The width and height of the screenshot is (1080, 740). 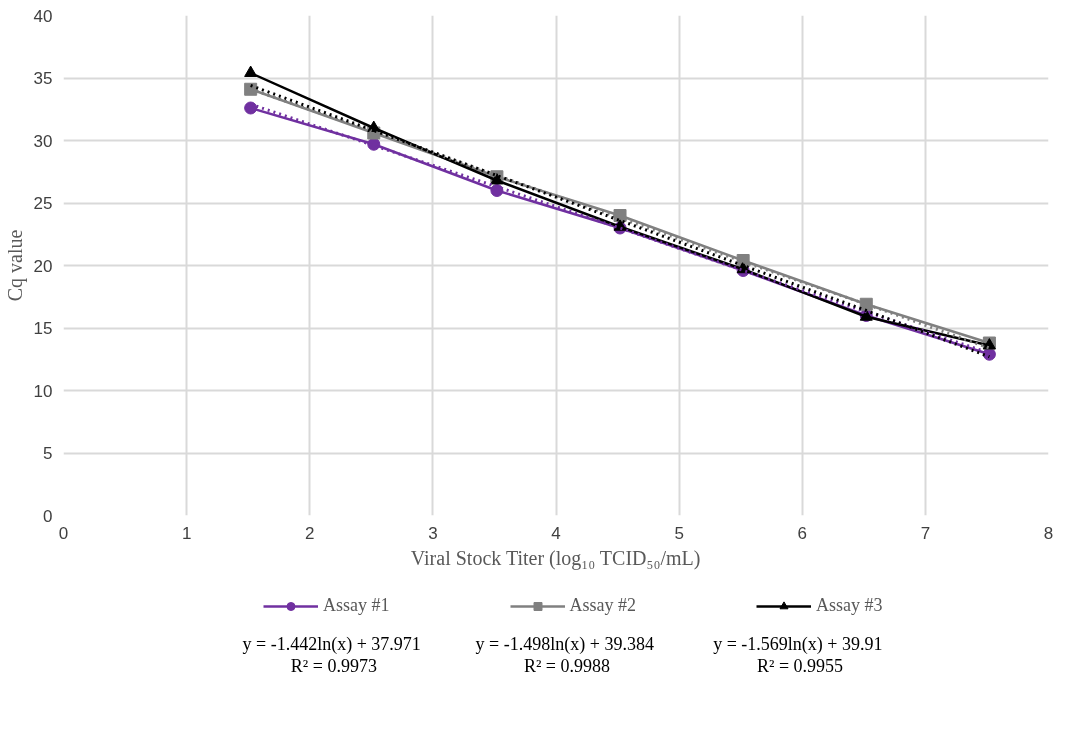 I want to click on text: y = -1.498ln(x) + 39.384 R² = 0.9988, so click(x=564, y=654).